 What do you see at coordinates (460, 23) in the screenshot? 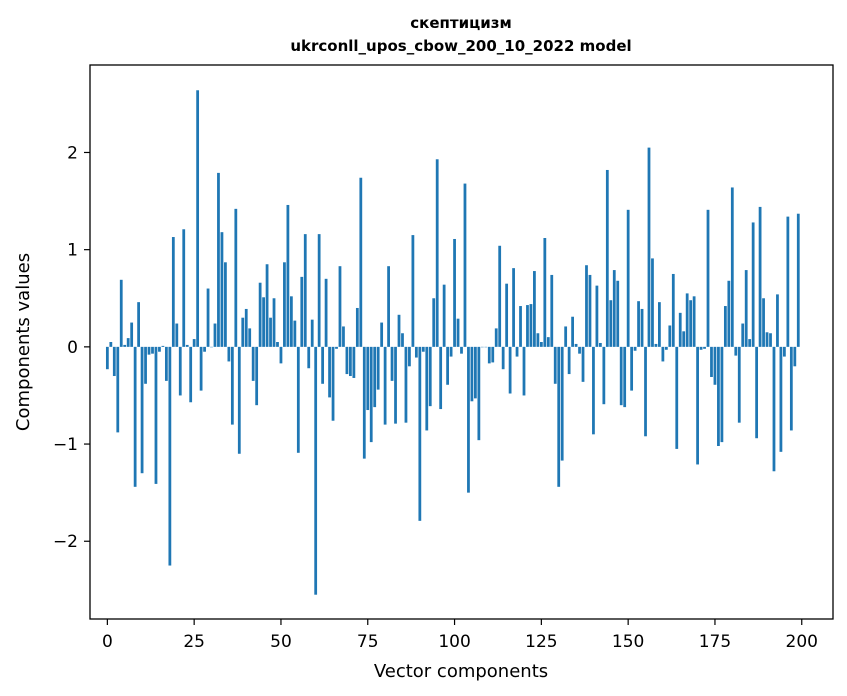
I see `chart-title: скептицизм` at bounding box center [460, 23].